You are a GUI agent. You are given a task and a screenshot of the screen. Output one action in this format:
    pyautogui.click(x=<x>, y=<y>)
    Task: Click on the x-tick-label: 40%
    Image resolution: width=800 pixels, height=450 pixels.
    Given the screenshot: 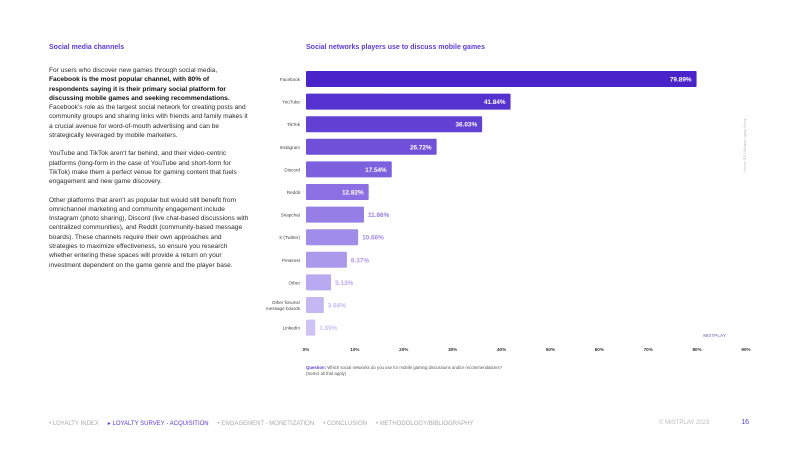 What is the action you would take?
    pyautogui.click(x=501, y=349)
    